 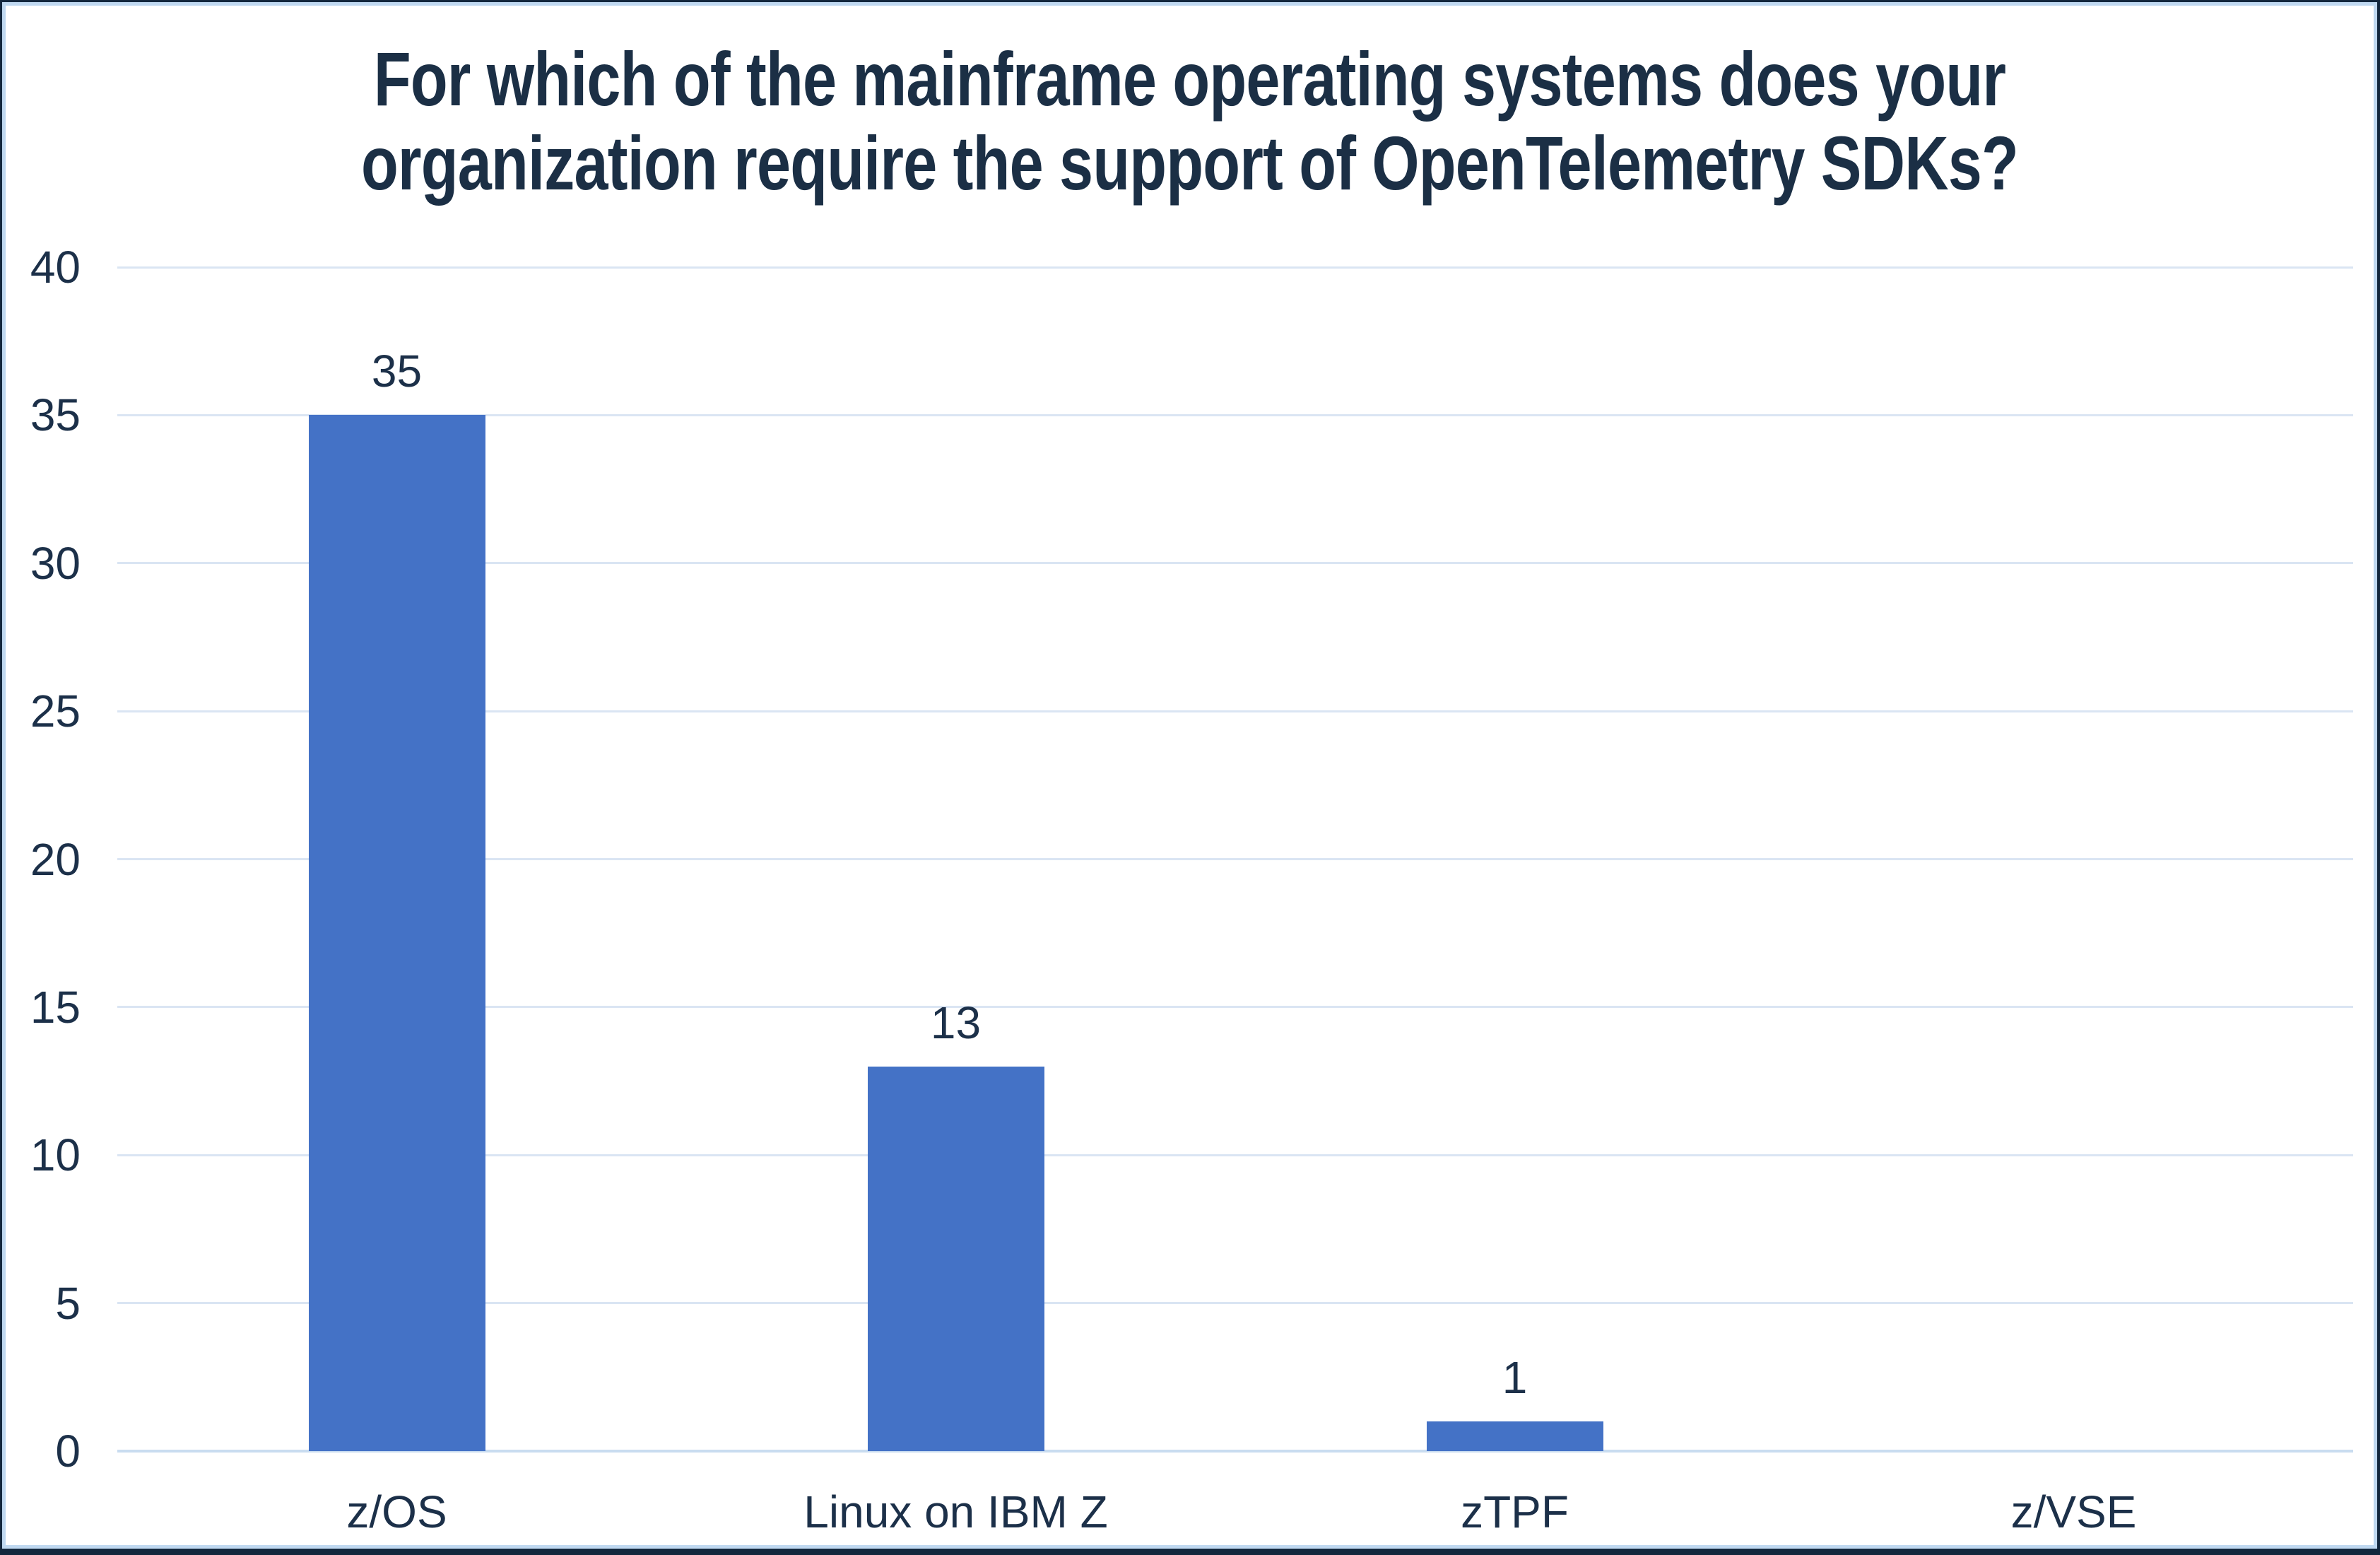 I want to click on data-label-zTPF: 1, so click(x=1515, y=1378).